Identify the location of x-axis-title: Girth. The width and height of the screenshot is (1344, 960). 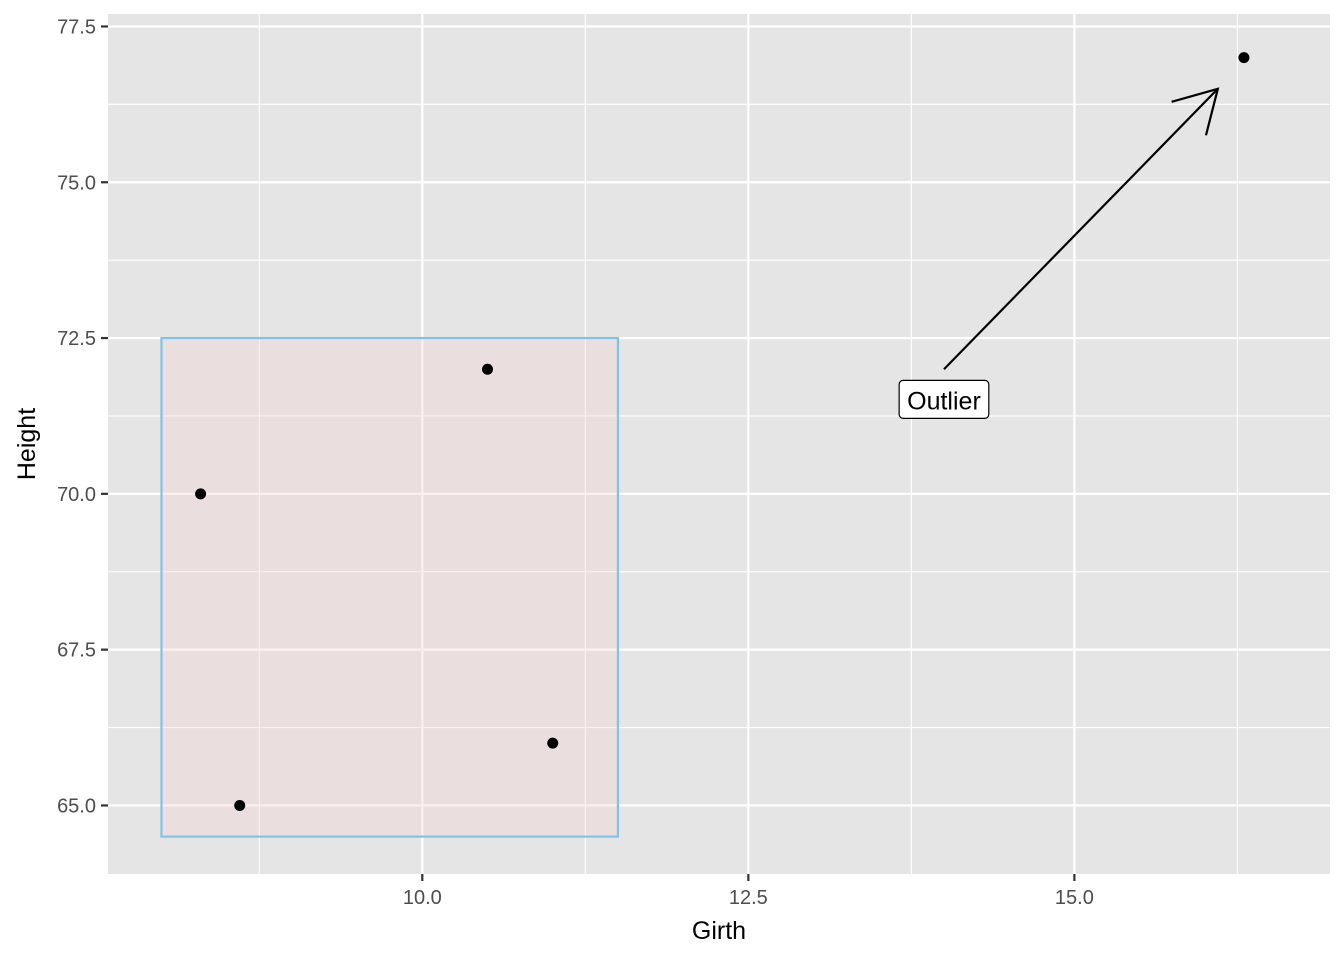
(719, 931).